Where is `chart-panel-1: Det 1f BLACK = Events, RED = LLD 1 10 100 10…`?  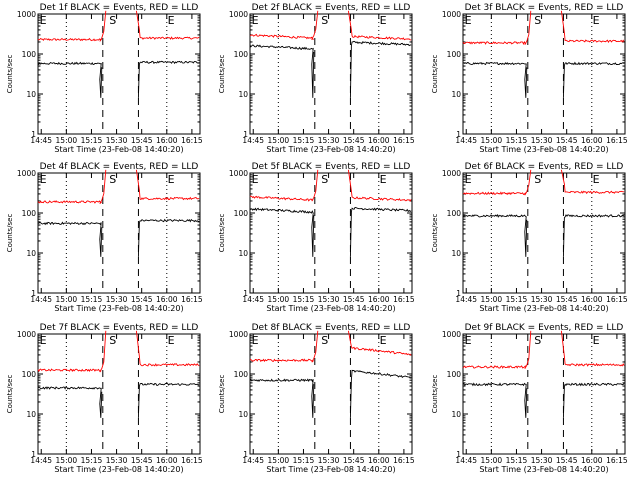
chart-panel-1: Det 1f BLACK = Events, RED = LLD 1 10 100 10… is located at coordinates (104, 78).